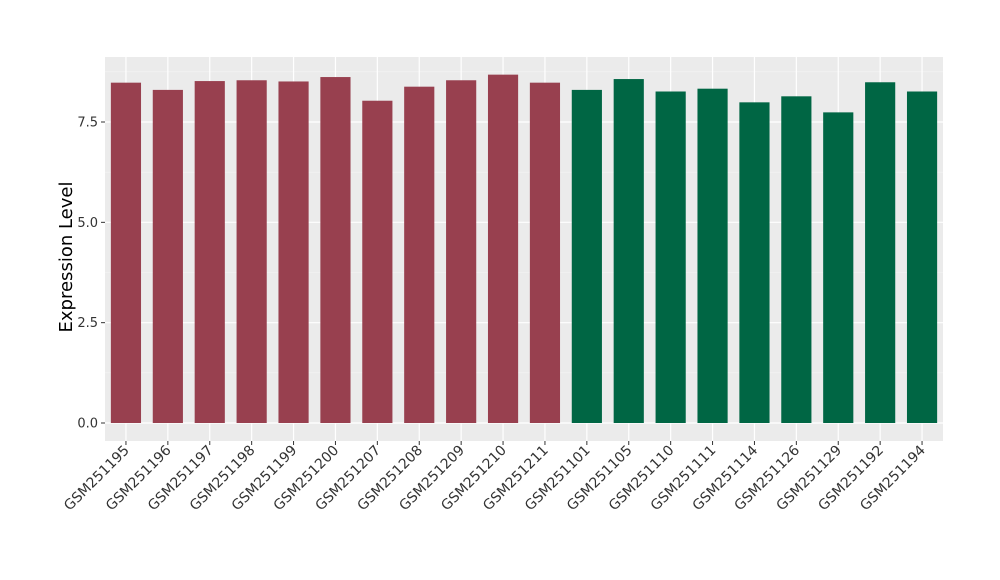 This screenshot has height=580, width=1000. I want to click on bar-GSM251101, so click(586, 256).